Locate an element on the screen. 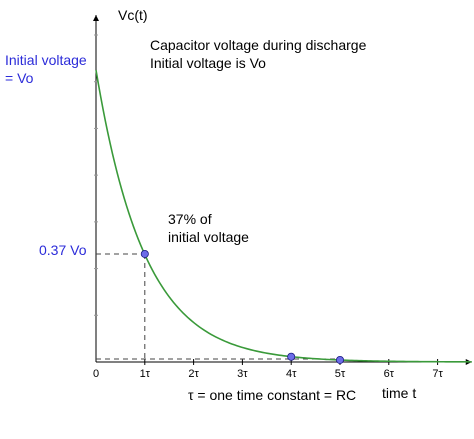 Image resolution: width=474 pixels, height=439 pixels. chart-title-line-2: Initial voltage is Vo is located at coordinates (208, 63).